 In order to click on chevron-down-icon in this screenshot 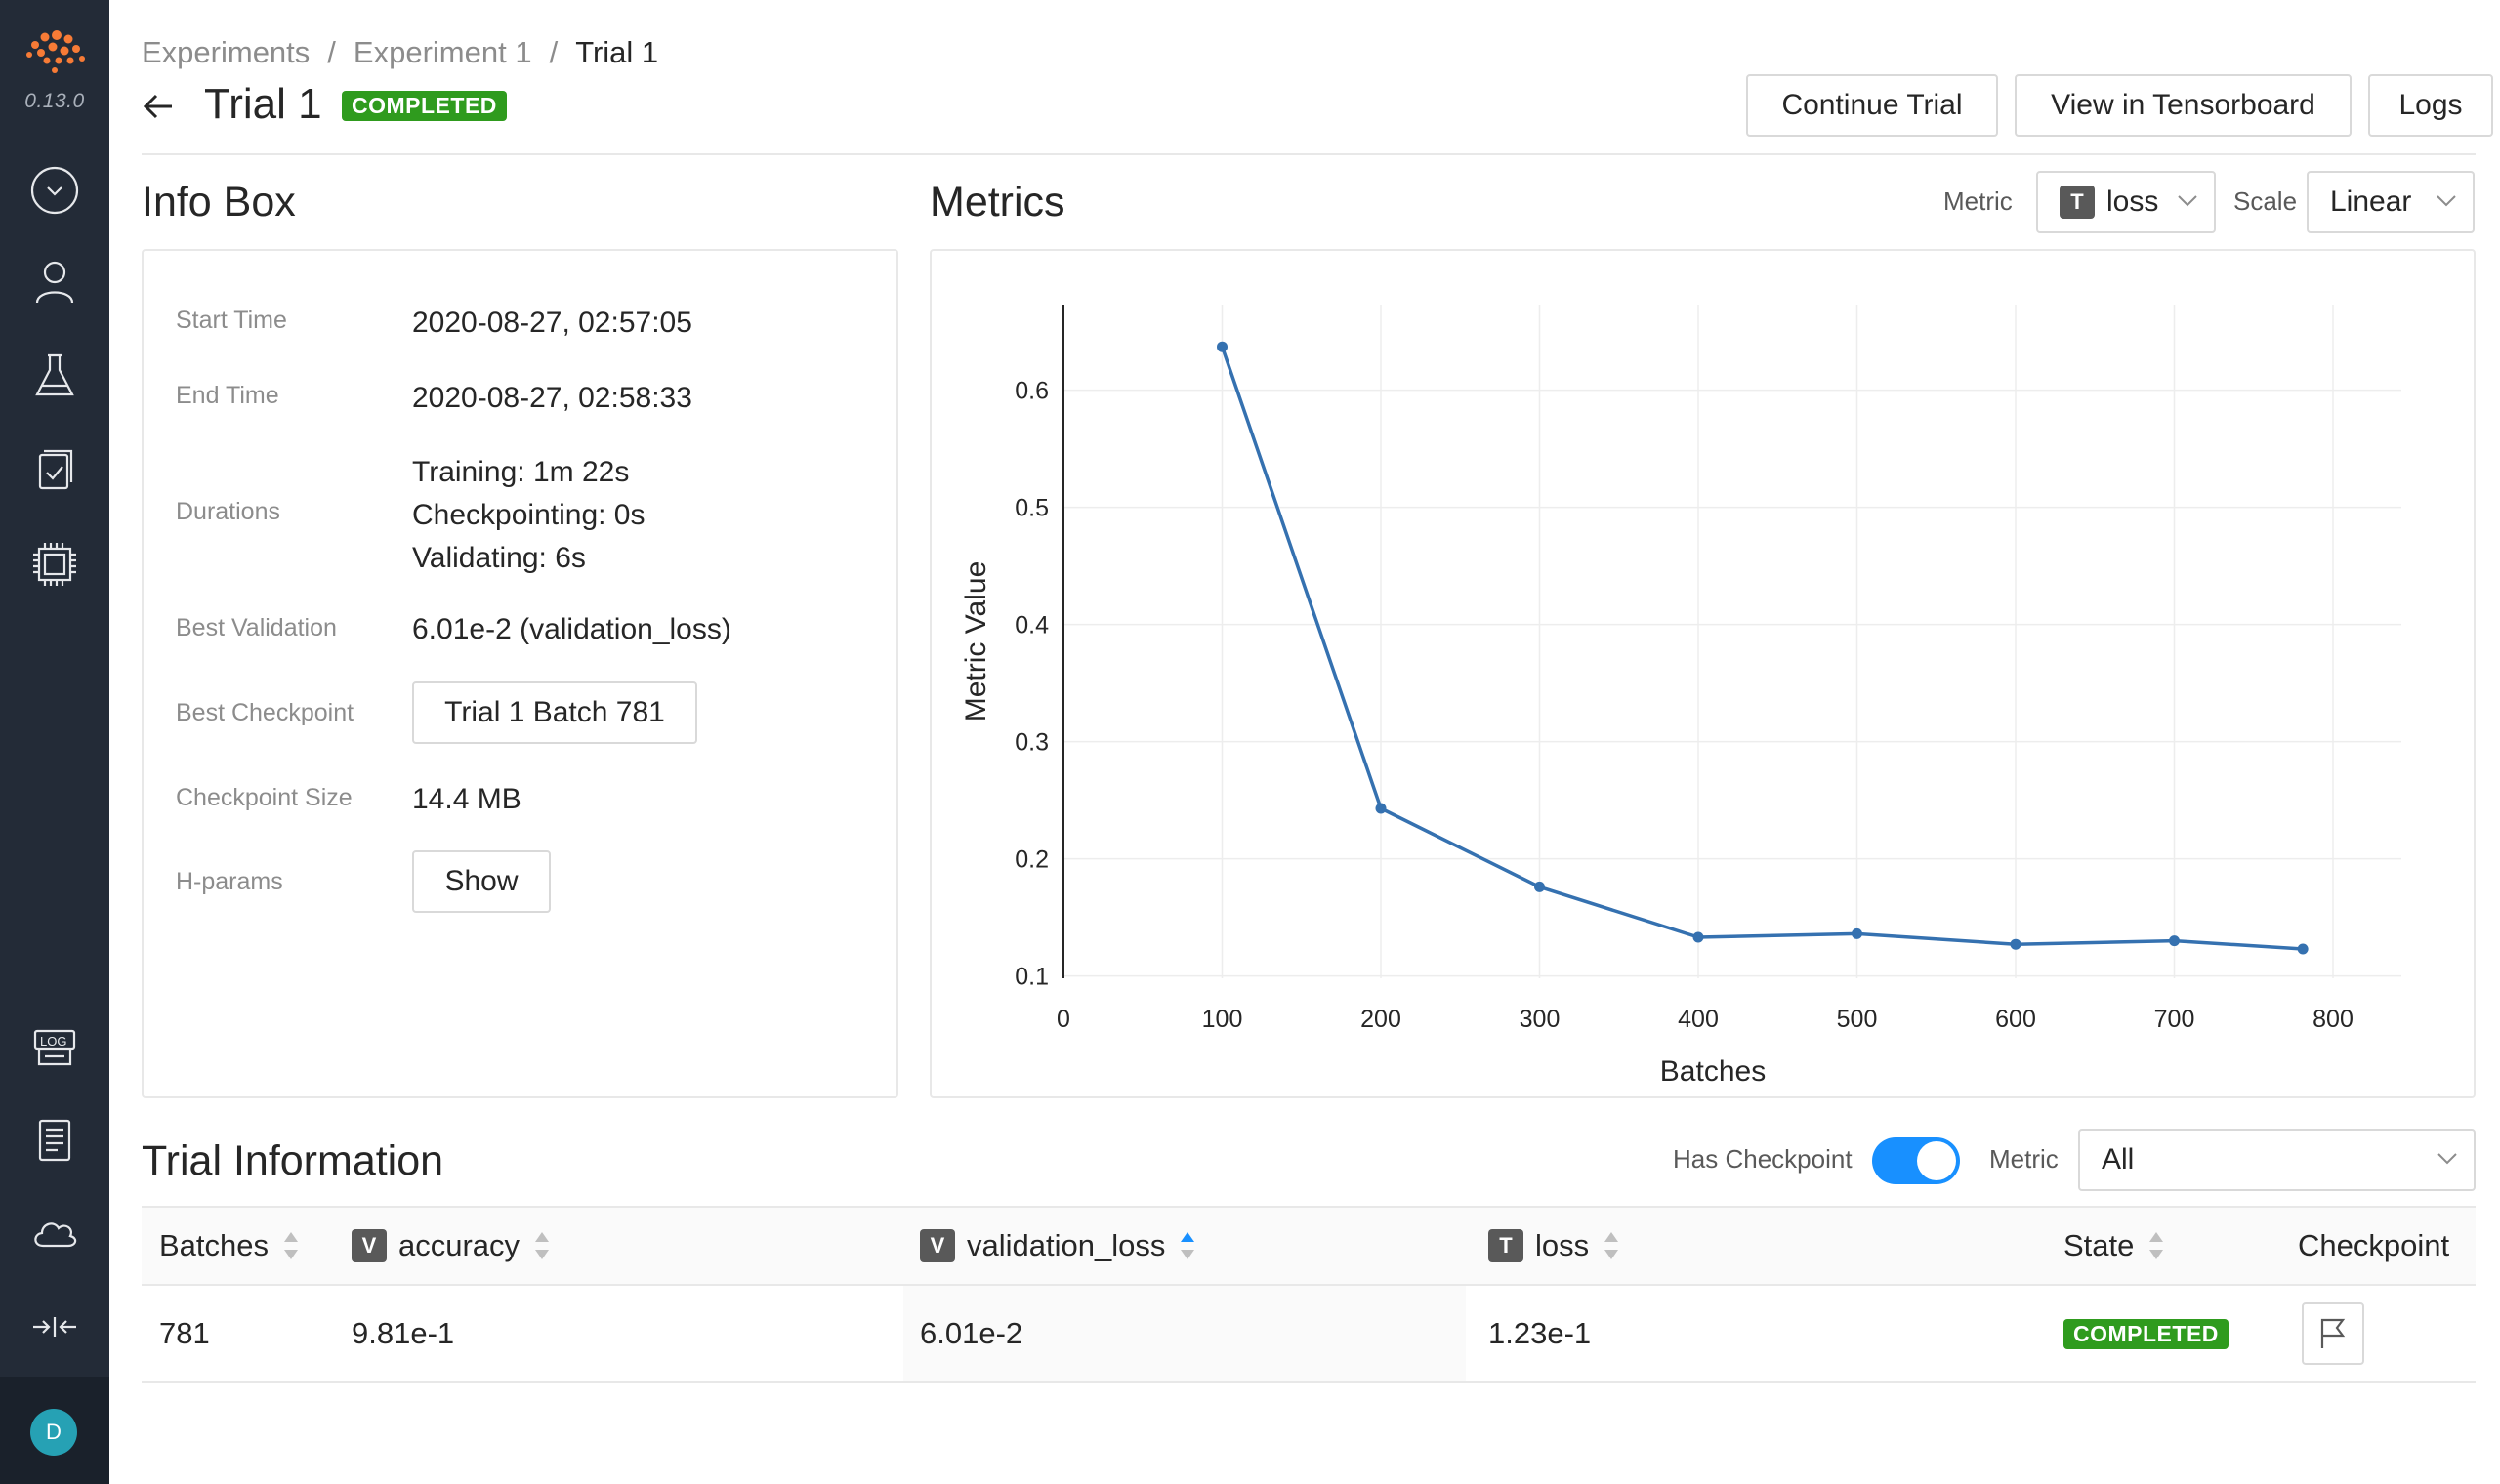, I will do `click(2448, 1159)`.